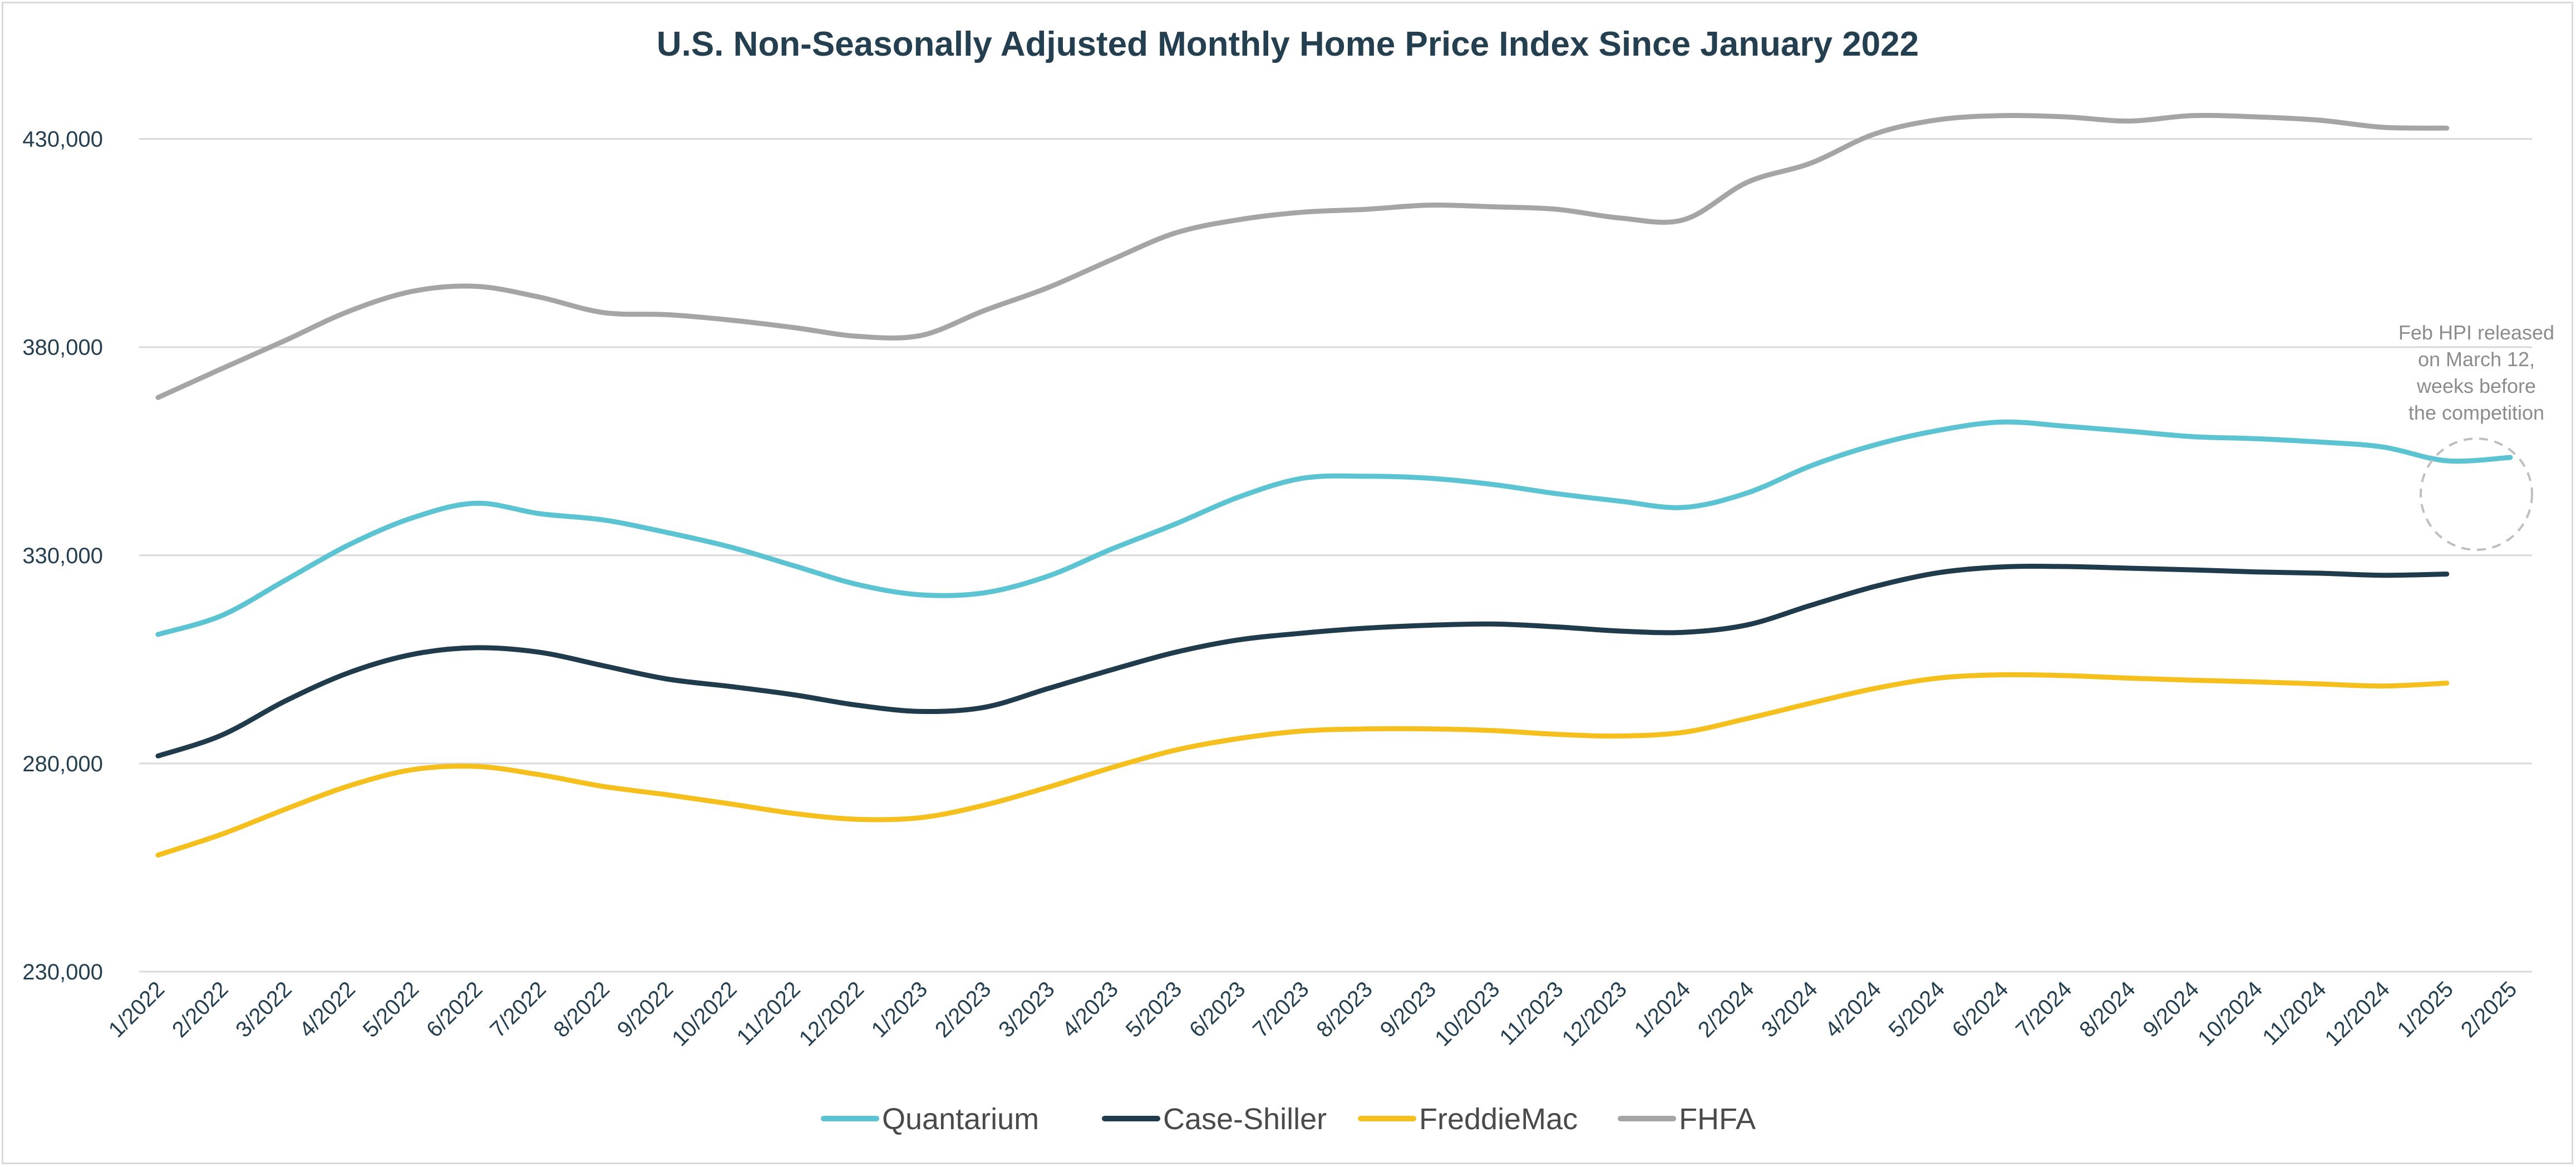 Image resolution: width=2576 pixels, height=1167 pixels. Describe the element at coordinates (1663, 1009) in the screenshot. I see `x-tick-label: 1/2024` at that location.